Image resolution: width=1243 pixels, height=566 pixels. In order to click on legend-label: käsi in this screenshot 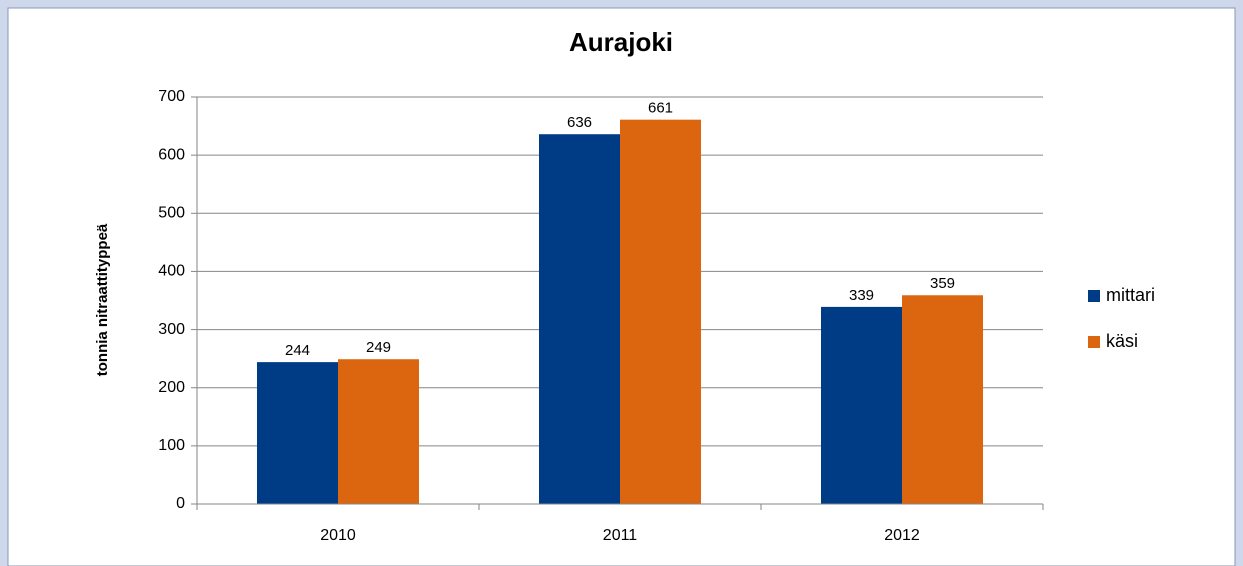, I will do `click(1122, 341)`.